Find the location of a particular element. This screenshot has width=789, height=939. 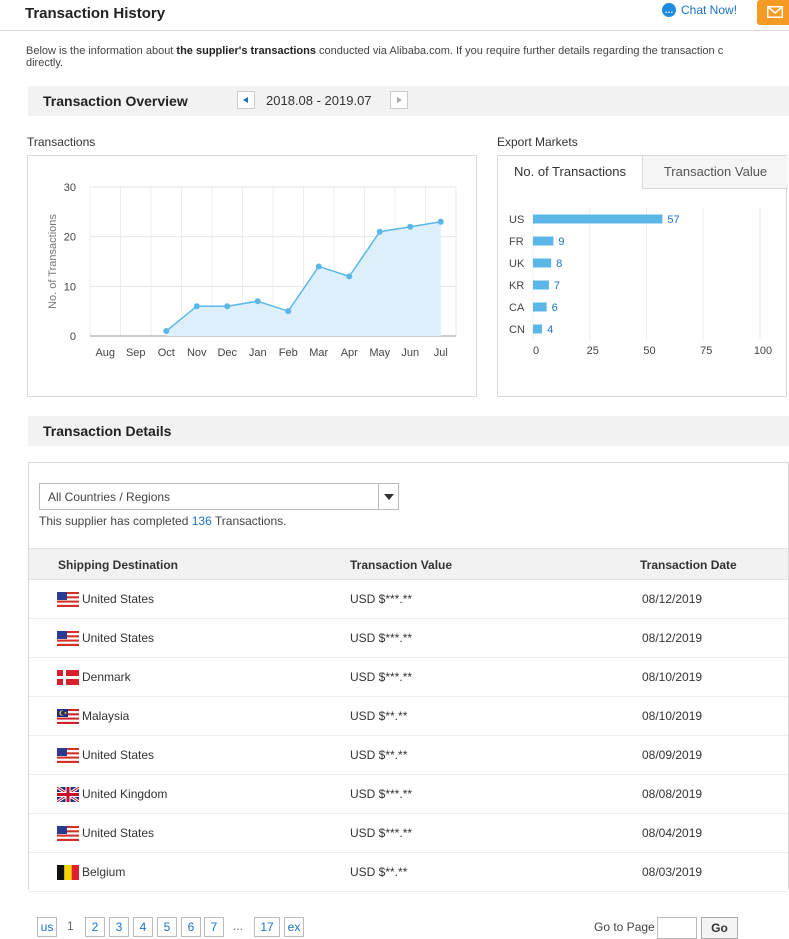

bar-value-label: 9 is located at coordinates (561, 242).